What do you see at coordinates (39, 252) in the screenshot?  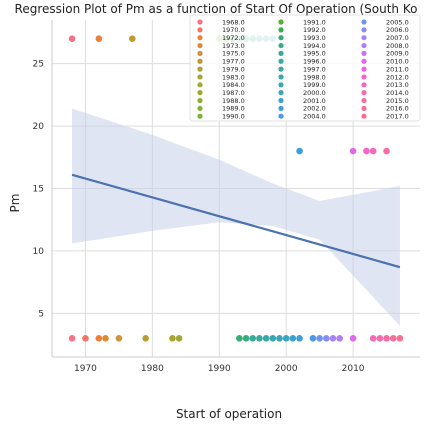 I see `y-tick-label: 10` at bounding box center [39, 252].